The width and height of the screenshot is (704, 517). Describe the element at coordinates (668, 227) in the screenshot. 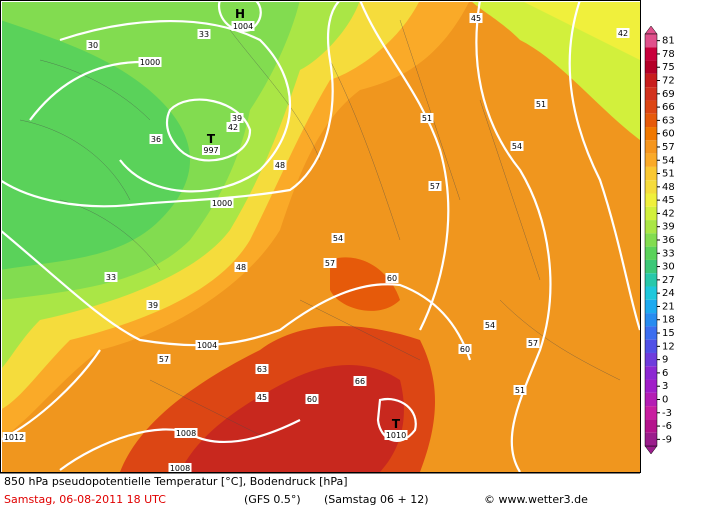

I see `scale-label: 39` at that location.